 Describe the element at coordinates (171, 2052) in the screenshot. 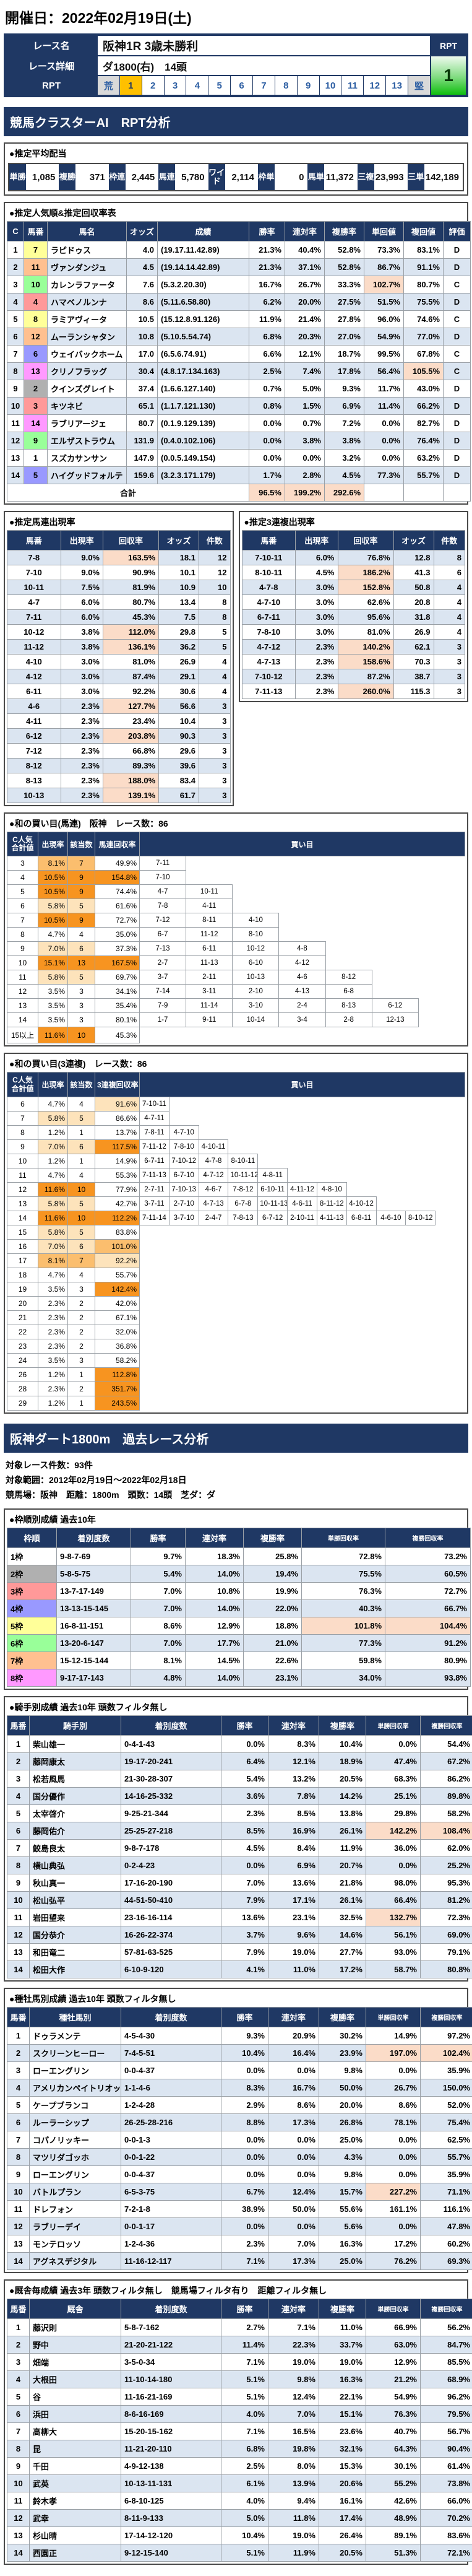

I see `shuboba-seiseki: 7-4-5-51` at that location.